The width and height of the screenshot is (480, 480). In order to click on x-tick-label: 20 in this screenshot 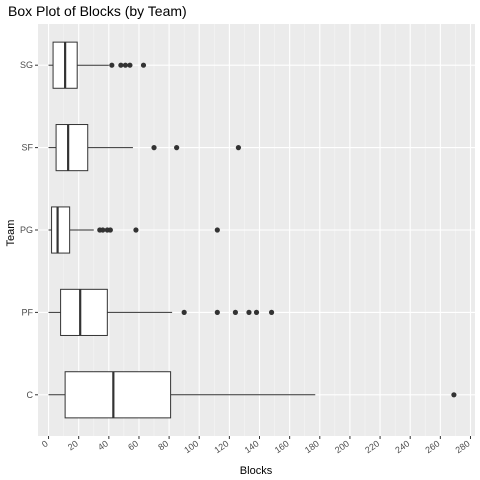, I will do `click(73, 445)`.